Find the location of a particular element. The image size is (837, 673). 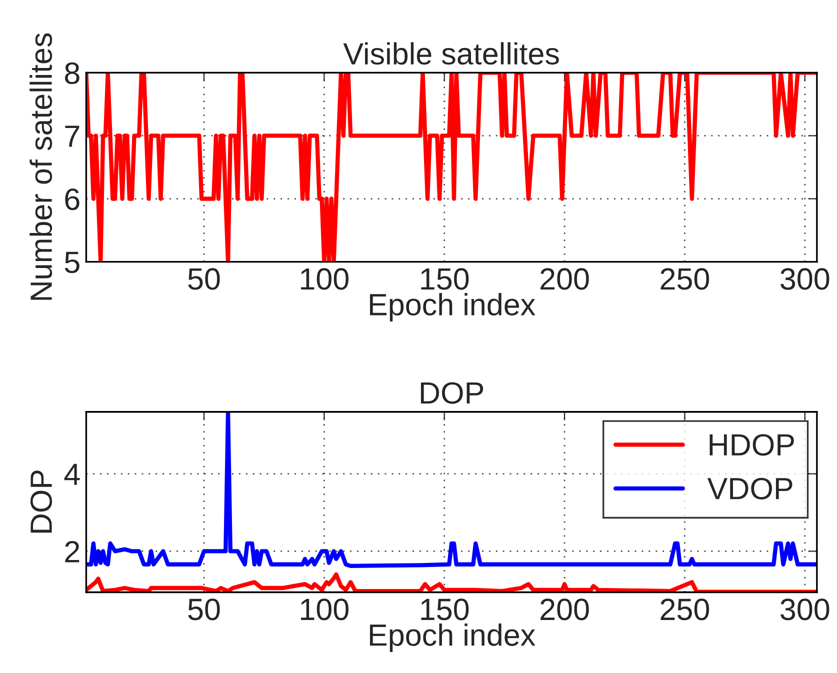

y-tick-label: 2 is located at coordinates (72, 551).